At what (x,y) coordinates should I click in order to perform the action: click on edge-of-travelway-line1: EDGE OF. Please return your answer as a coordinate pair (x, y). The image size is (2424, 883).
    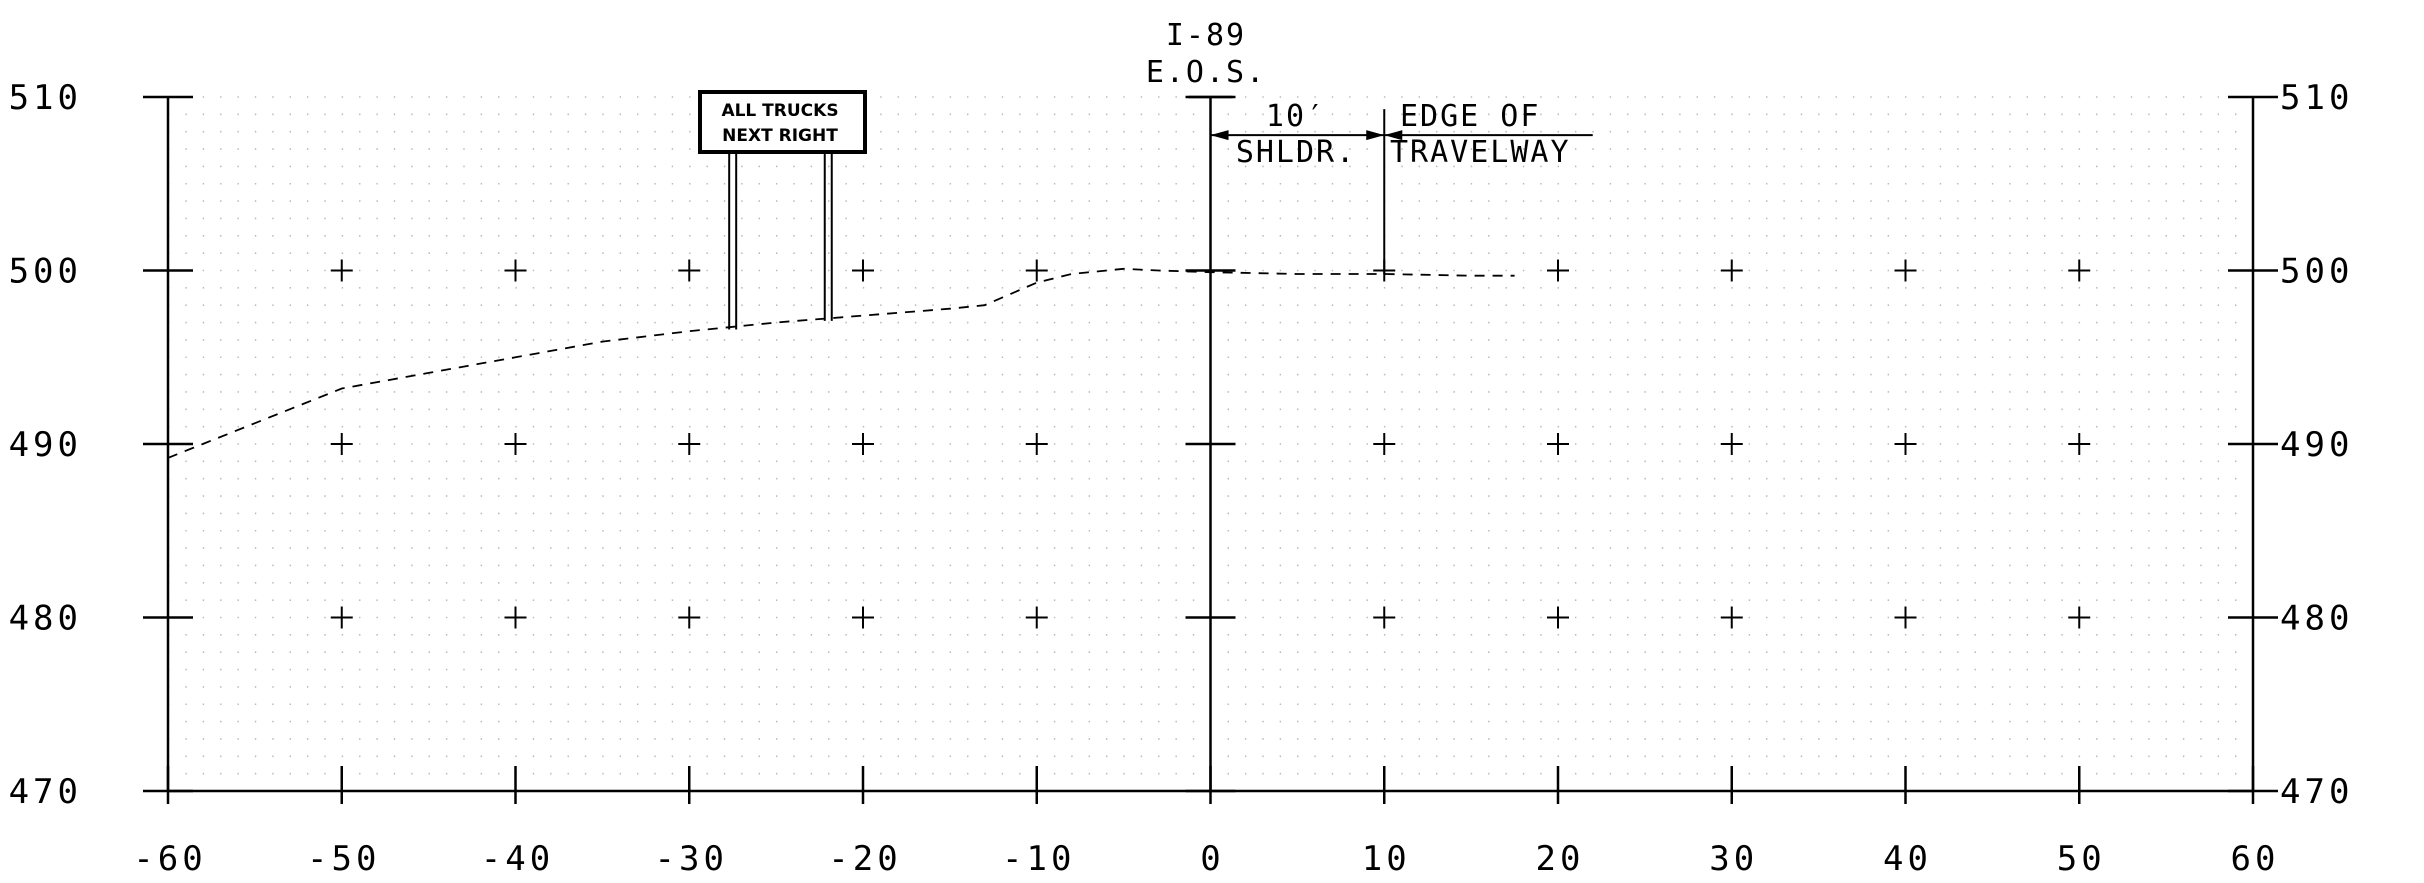
    Looking at the image, I should click on (1470, 116).